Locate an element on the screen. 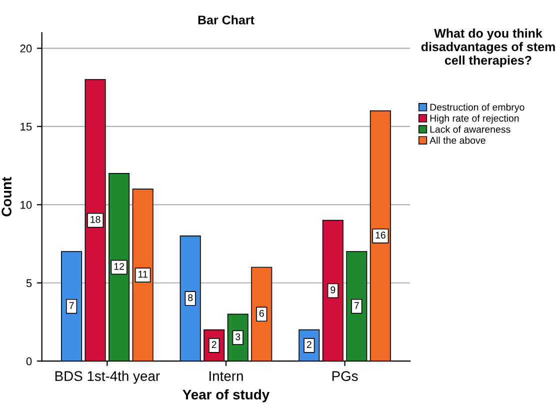  data-label: 16 is located at coordinates (381, 235).